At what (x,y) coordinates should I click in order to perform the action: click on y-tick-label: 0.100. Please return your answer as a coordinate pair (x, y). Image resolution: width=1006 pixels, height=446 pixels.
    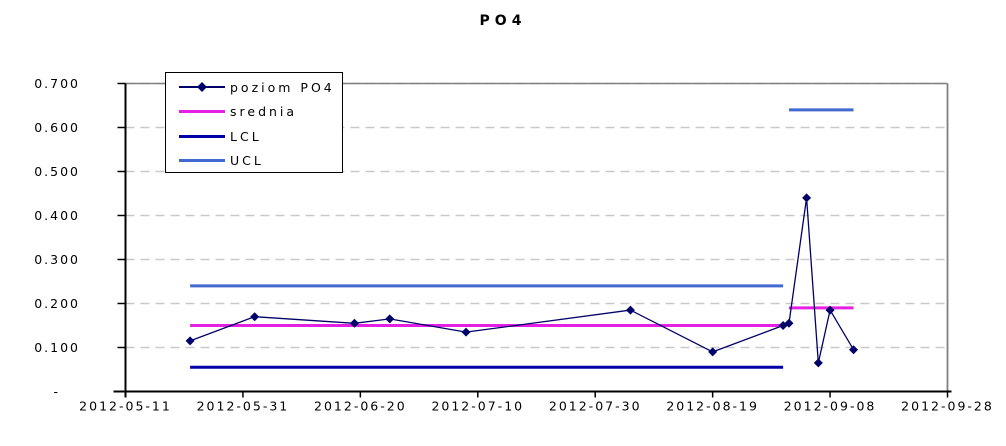
    Looking at the image, I should click on (57, 347).